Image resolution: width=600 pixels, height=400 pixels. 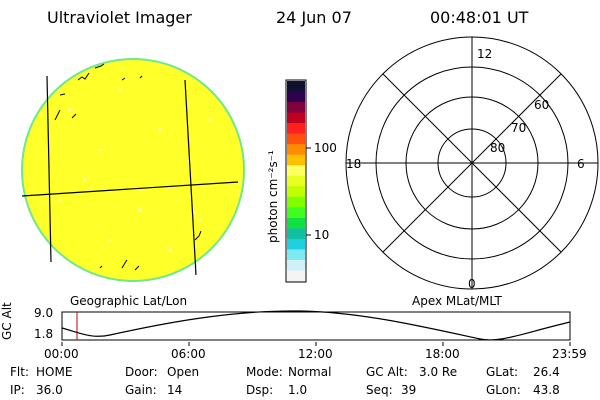 I want to click on xtick-0000: 00:00, so click(x=61, y=354).